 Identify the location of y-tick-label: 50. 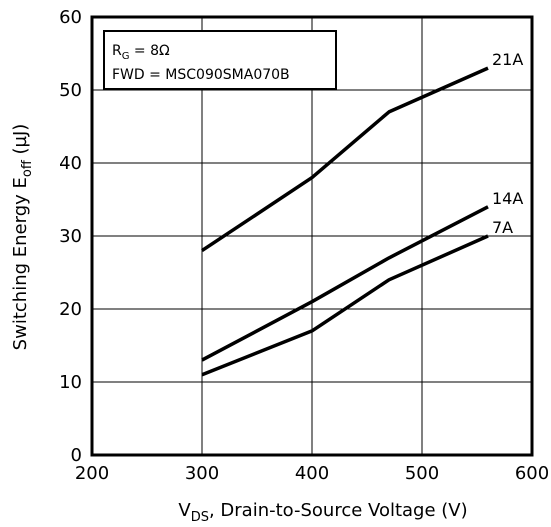
(70, 90).